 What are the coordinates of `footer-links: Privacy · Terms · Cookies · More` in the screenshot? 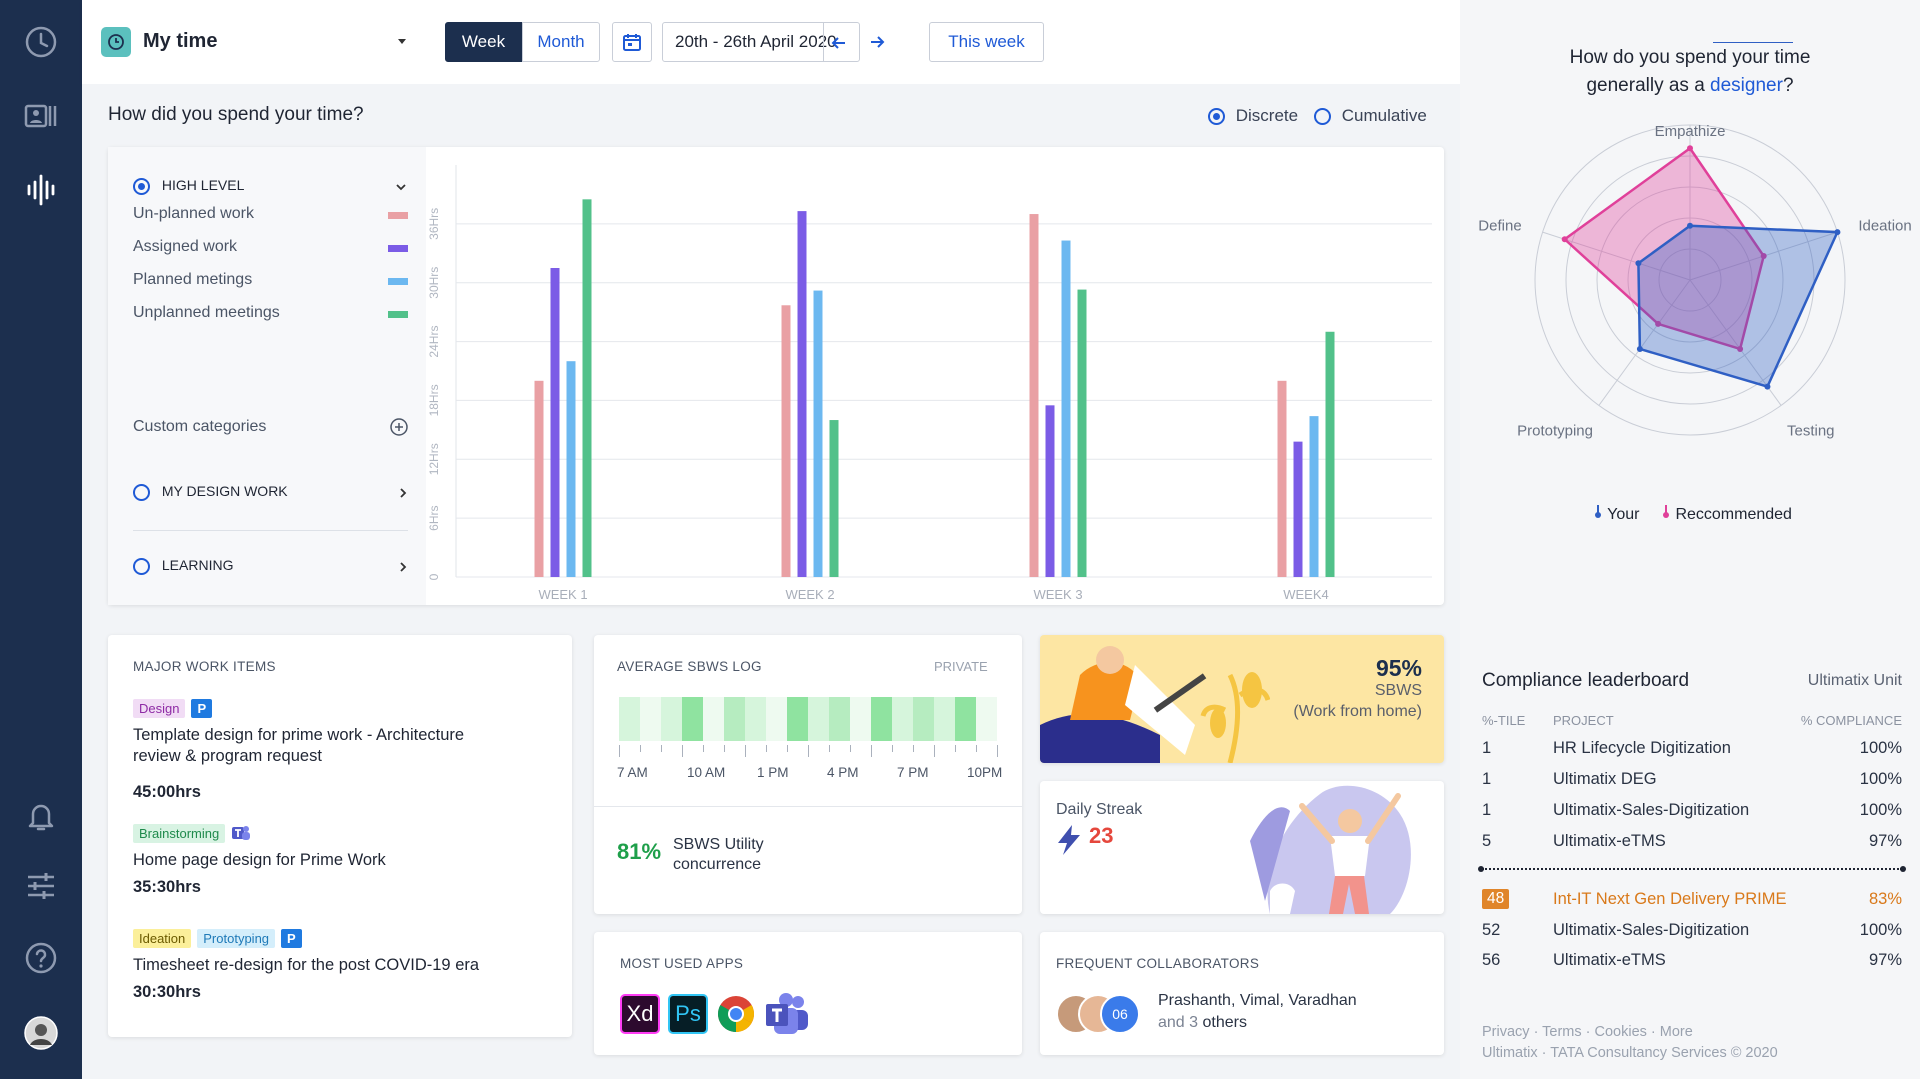 It's located at (1587, 1032).